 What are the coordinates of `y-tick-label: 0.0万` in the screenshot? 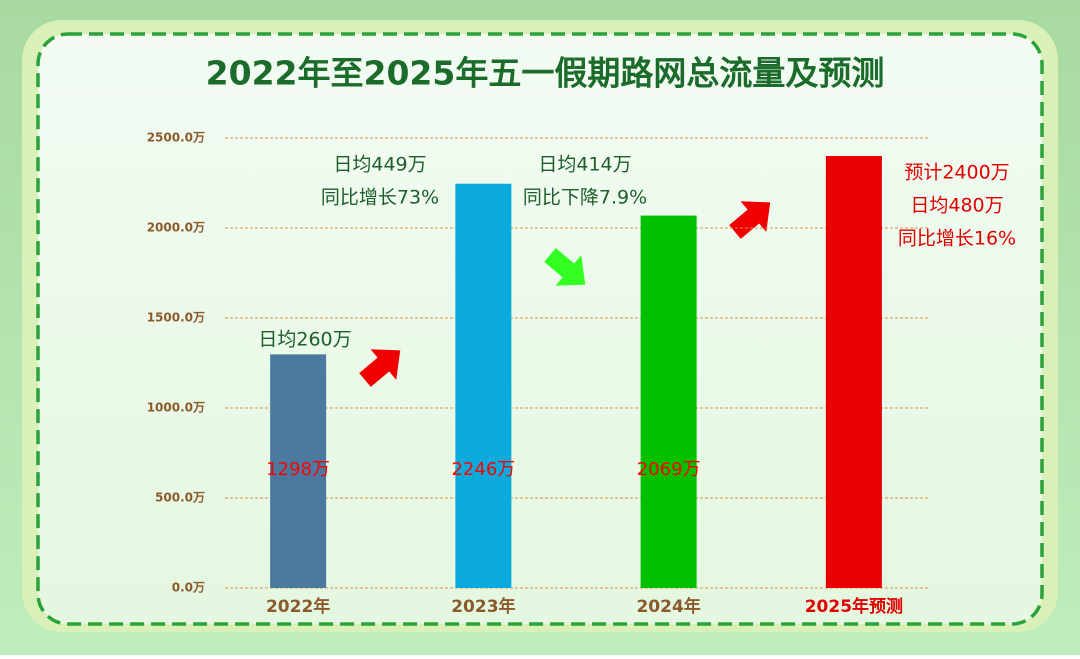 It's located at (188, 588).